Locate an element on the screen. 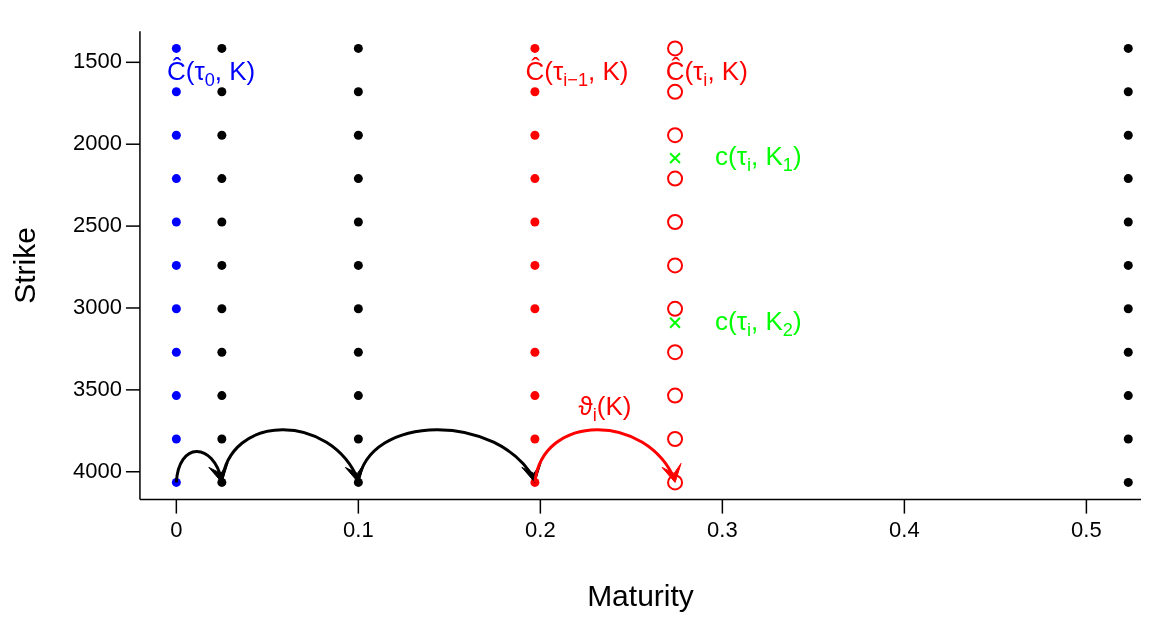 The image size is (1150, 625). x-tick-label: 0 is located at coordinates (176, 529).